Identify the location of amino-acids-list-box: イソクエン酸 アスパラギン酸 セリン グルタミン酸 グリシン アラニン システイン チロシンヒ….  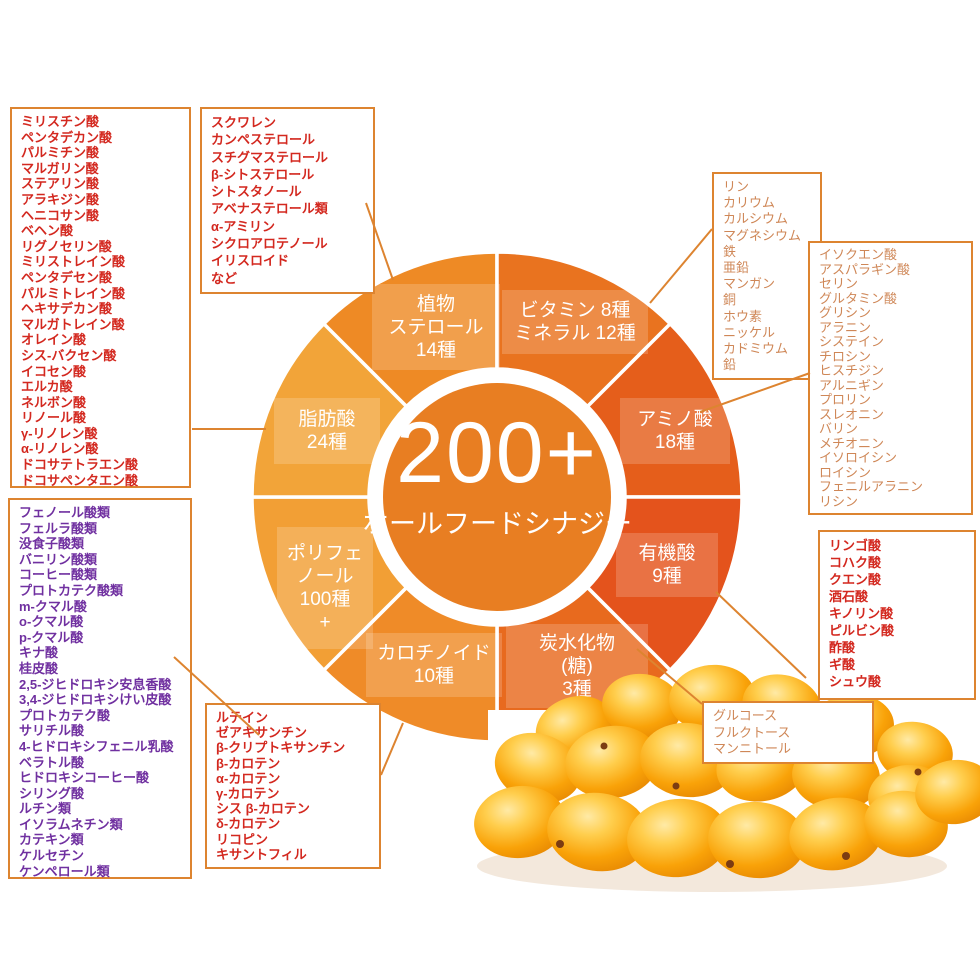
(890, 378).